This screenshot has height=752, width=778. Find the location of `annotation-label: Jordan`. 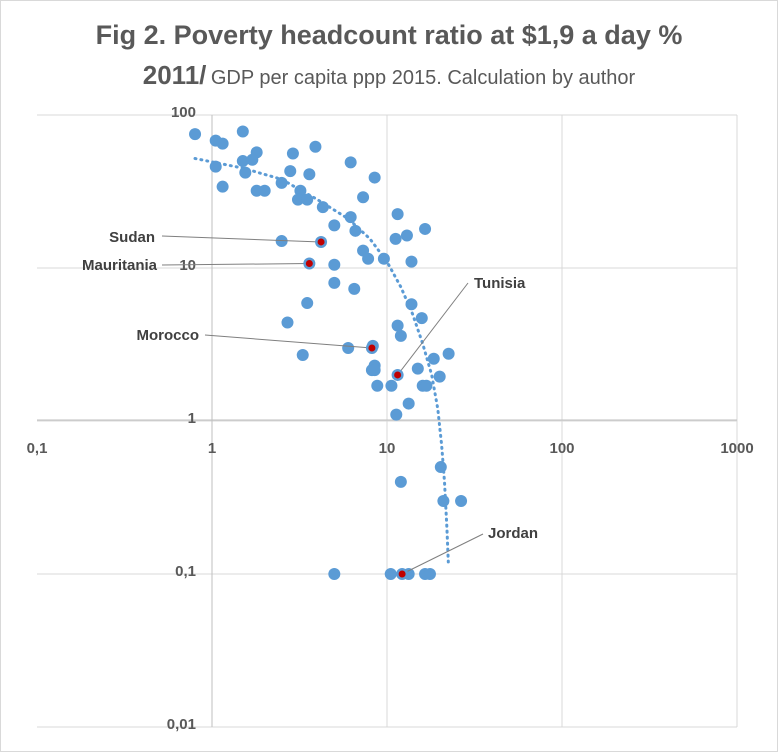

annotation-label: Jordan is located at coordinates (513, 533).